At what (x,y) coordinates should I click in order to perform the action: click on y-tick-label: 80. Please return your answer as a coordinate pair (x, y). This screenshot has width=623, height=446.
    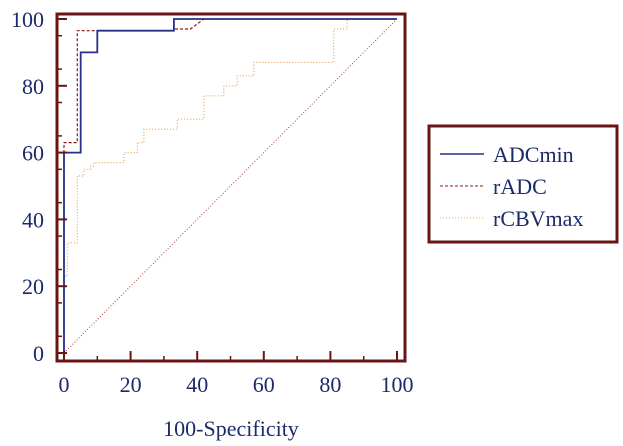
    Looking at the image, I should click on (33, 86).